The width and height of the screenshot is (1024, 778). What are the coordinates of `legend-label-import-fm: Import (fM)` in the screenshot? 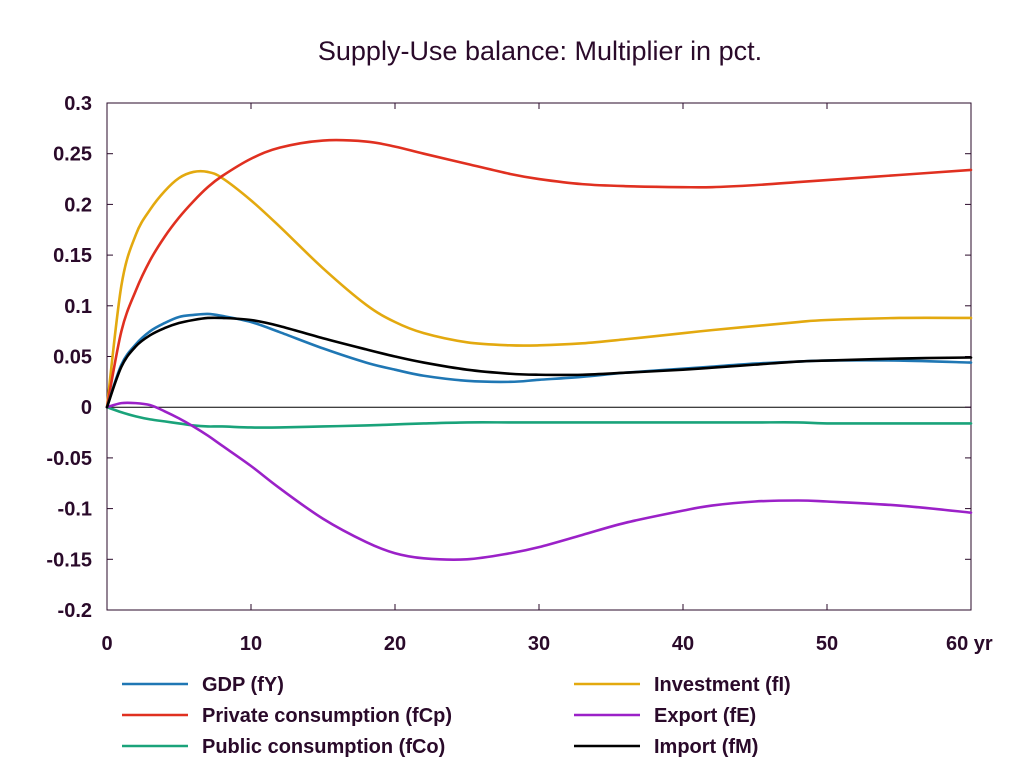 It's located at (706, 747).